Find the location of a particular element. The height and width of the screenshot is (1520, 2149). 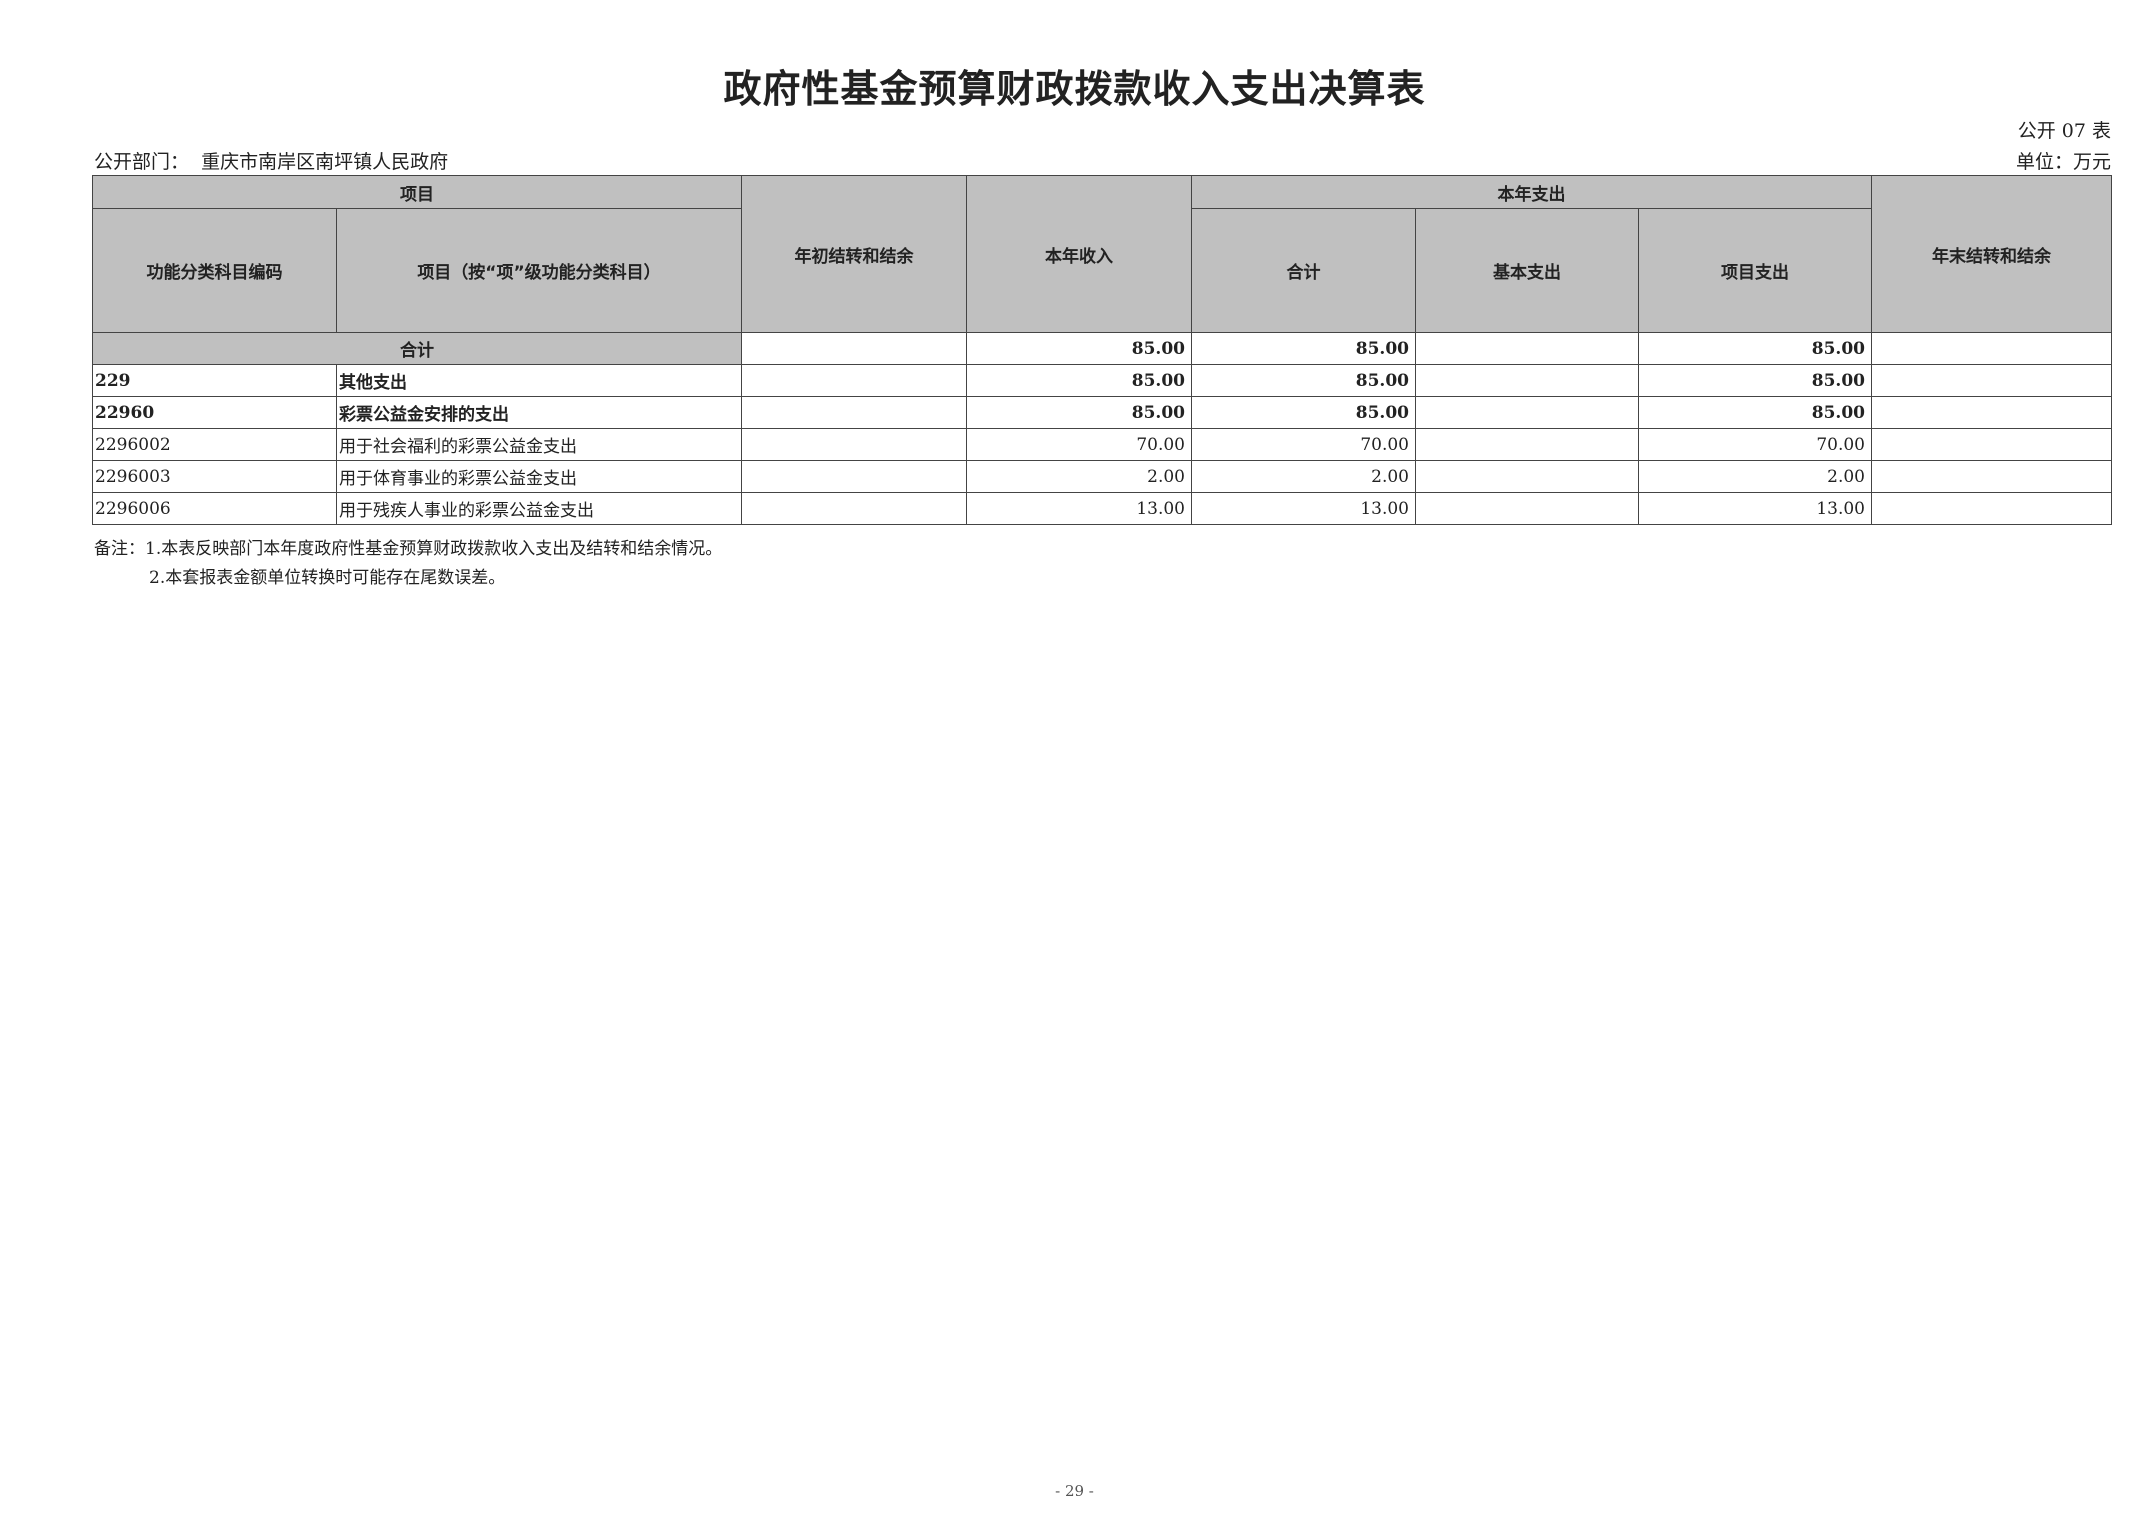

cell-total: 2.00 is located at coordinates (1303, 476).